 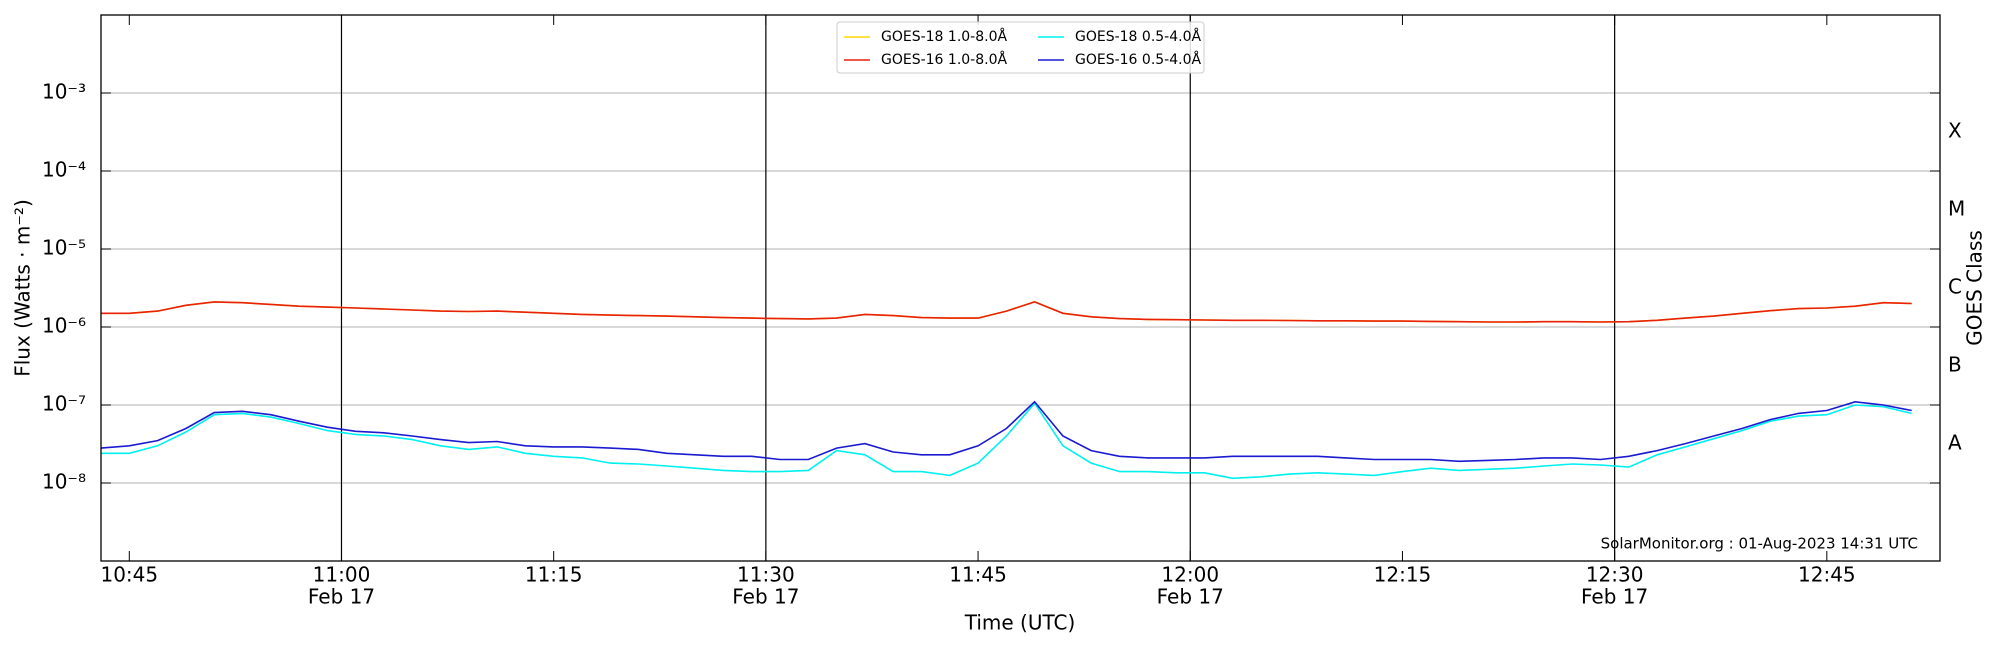 What do you see at coordinates (129, 575) in the screenshot?
I see `x-tick-label: 10:45` at bounding box center [129, 575].